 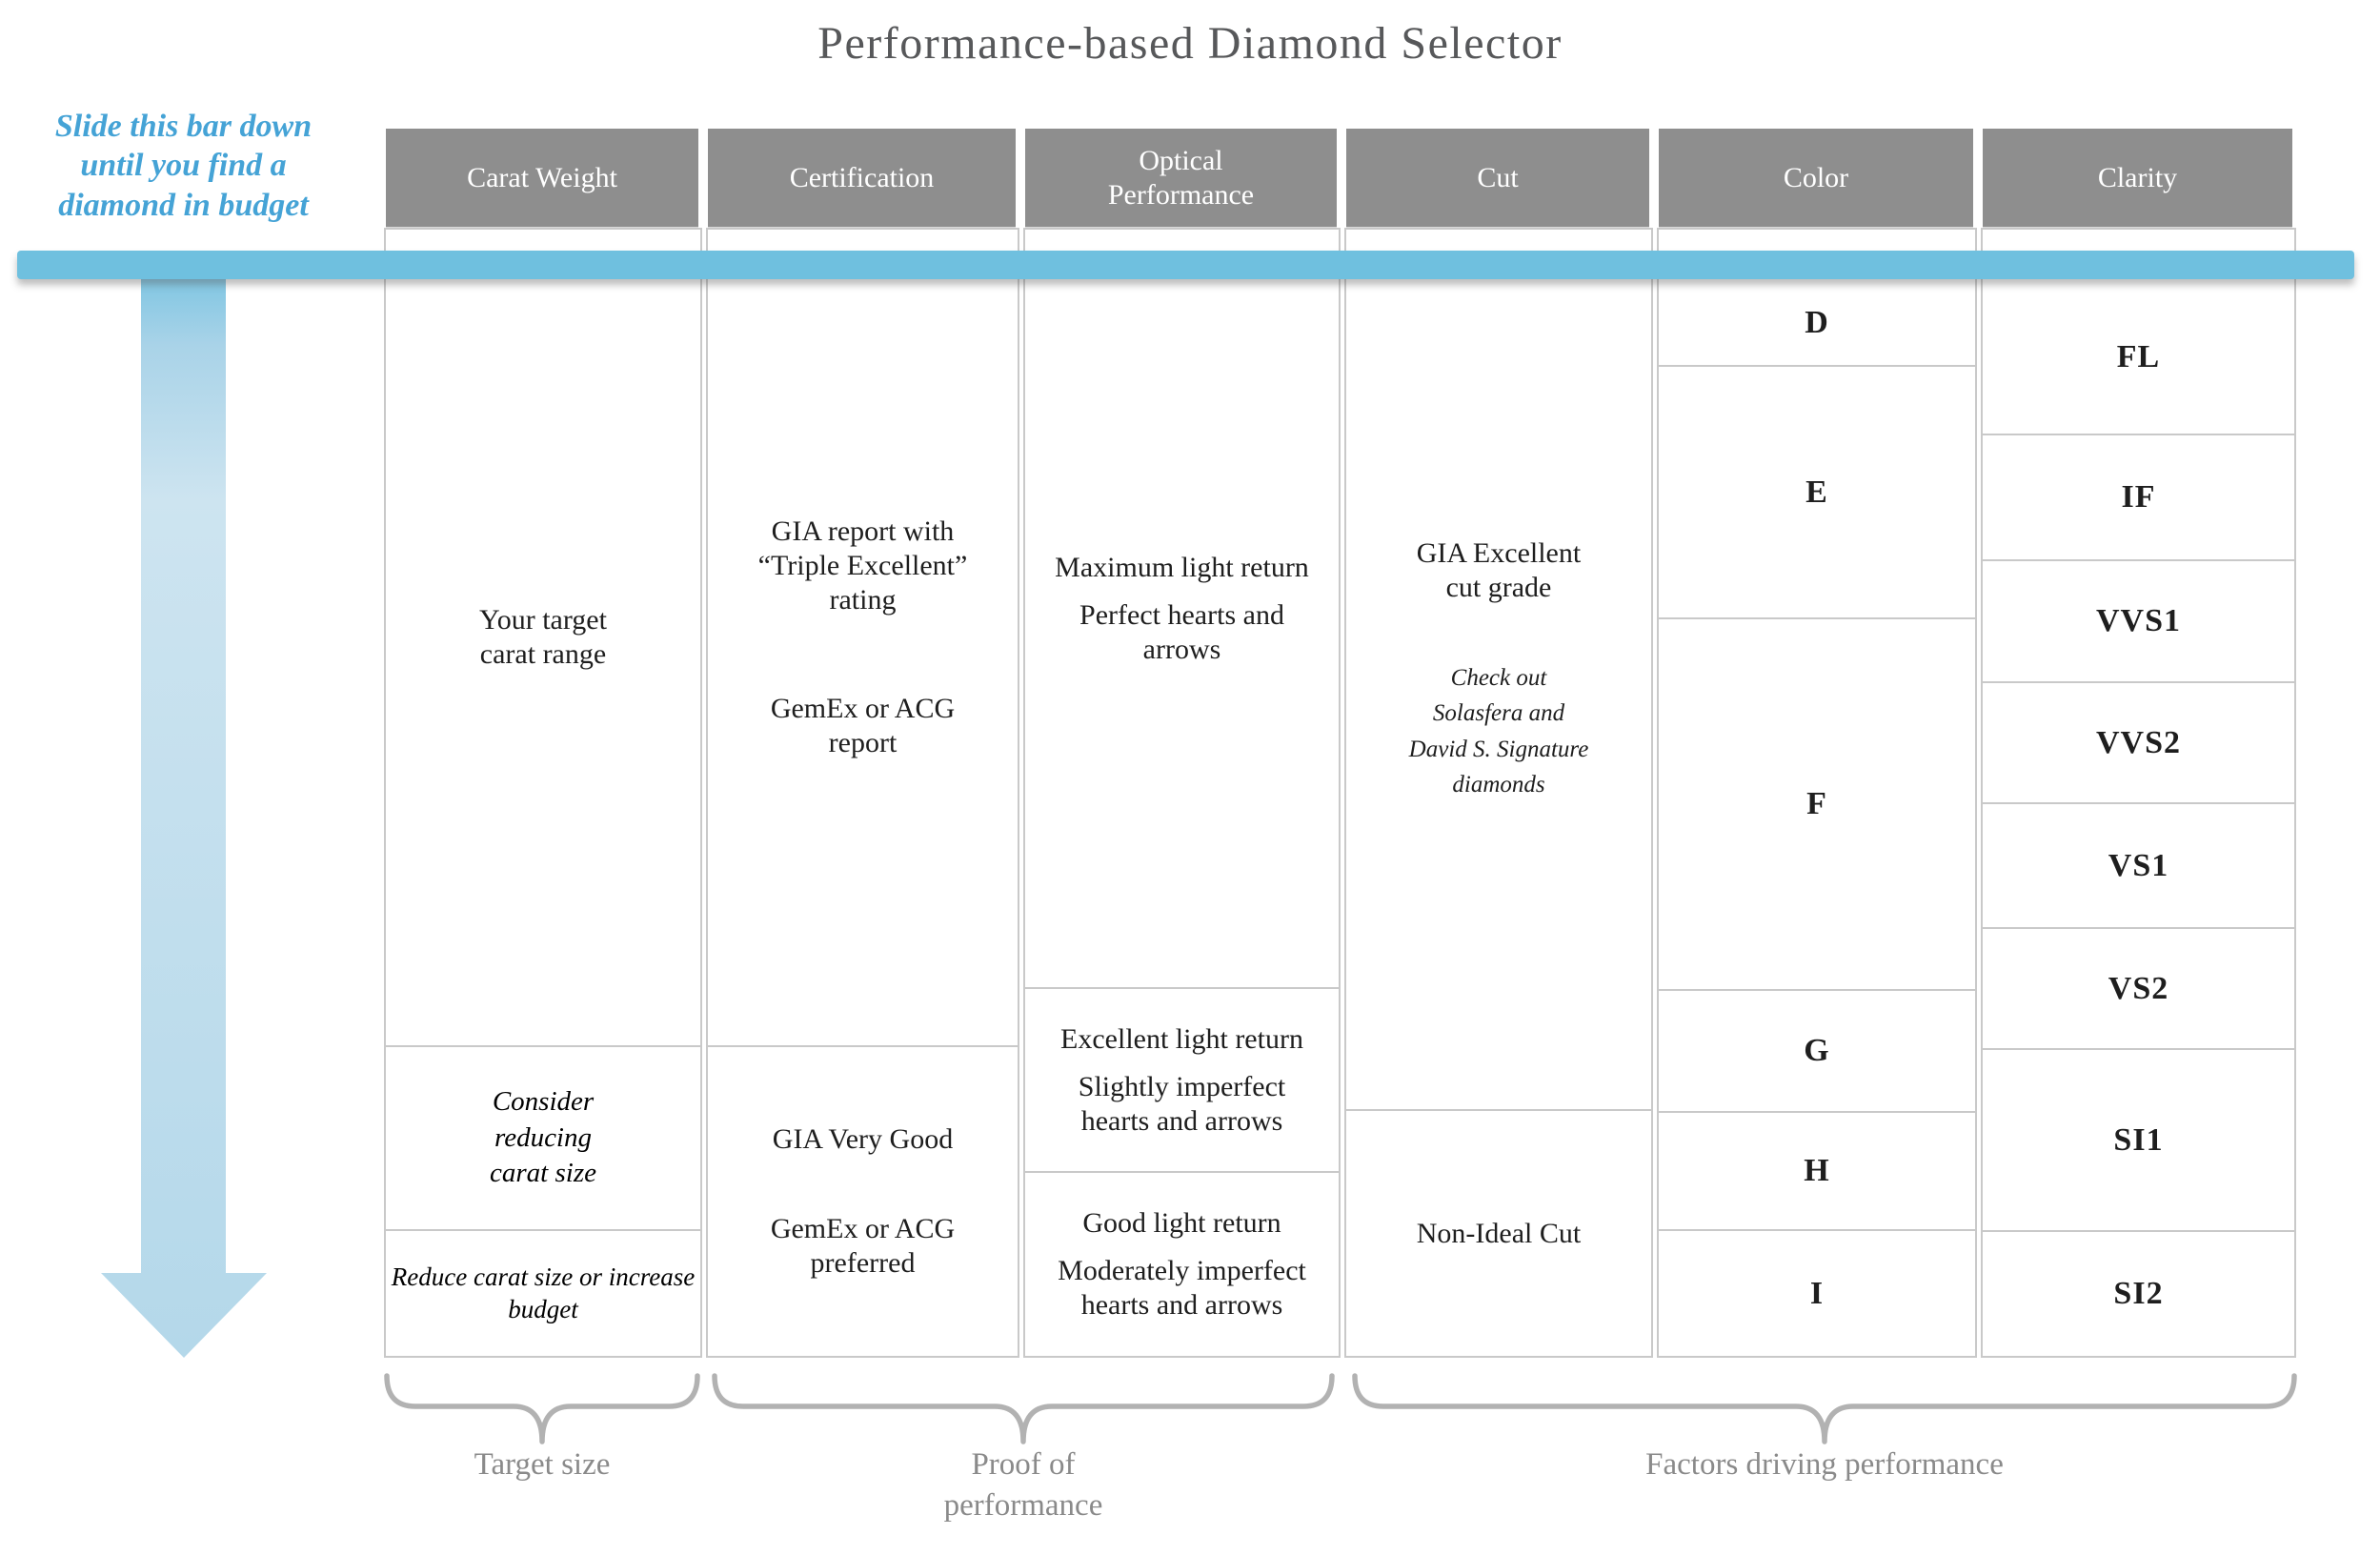 I want to click on color-column: D E F G H I, so click(x=1817, y=793).